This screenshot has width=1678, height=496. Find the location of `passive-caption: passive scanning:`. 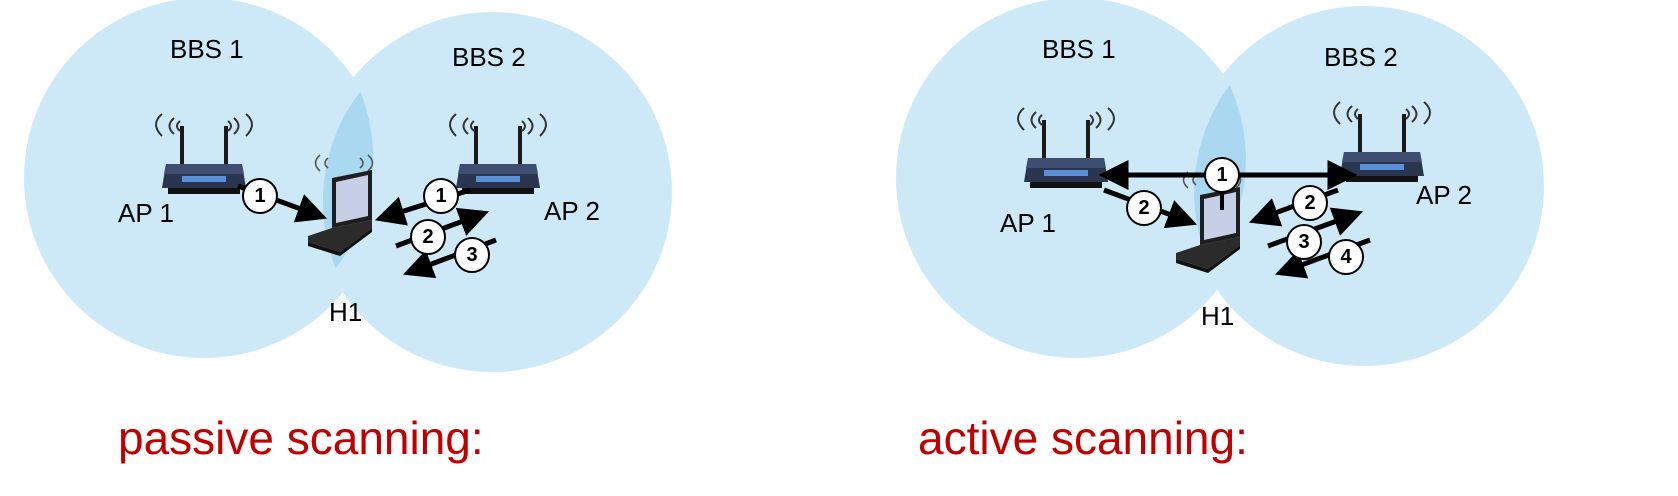

passive-caption: passive scanning: is located at coordinates (301, 438).